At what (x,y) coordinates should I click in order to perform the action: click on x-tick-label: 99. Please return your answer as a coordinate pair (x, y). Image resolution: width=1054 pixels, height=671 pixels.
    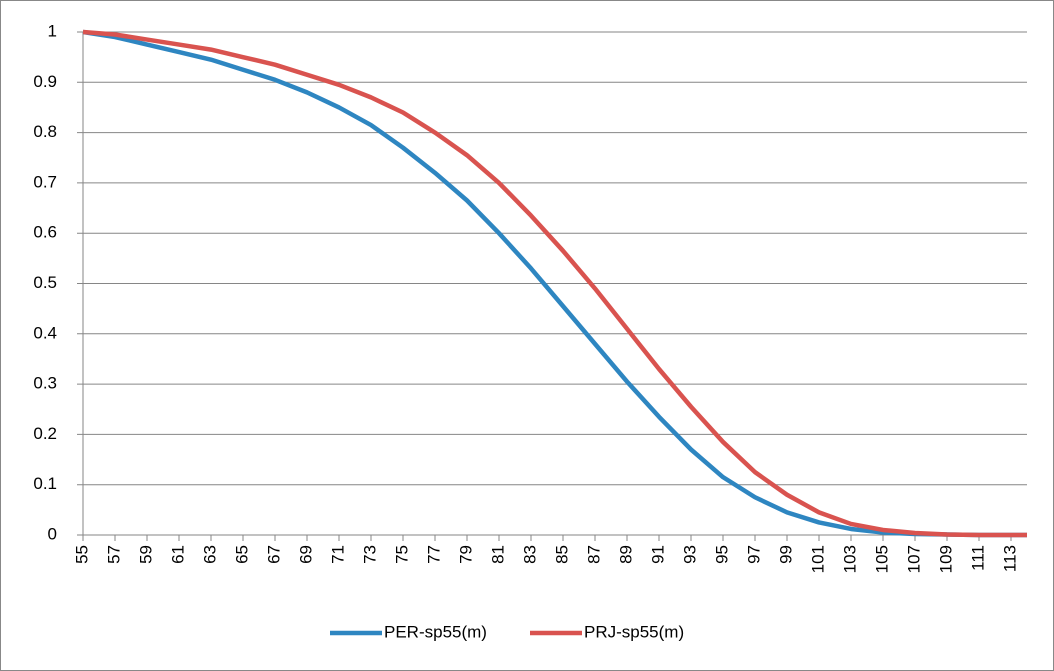
    Looking at the image, I should click on (785, 554).